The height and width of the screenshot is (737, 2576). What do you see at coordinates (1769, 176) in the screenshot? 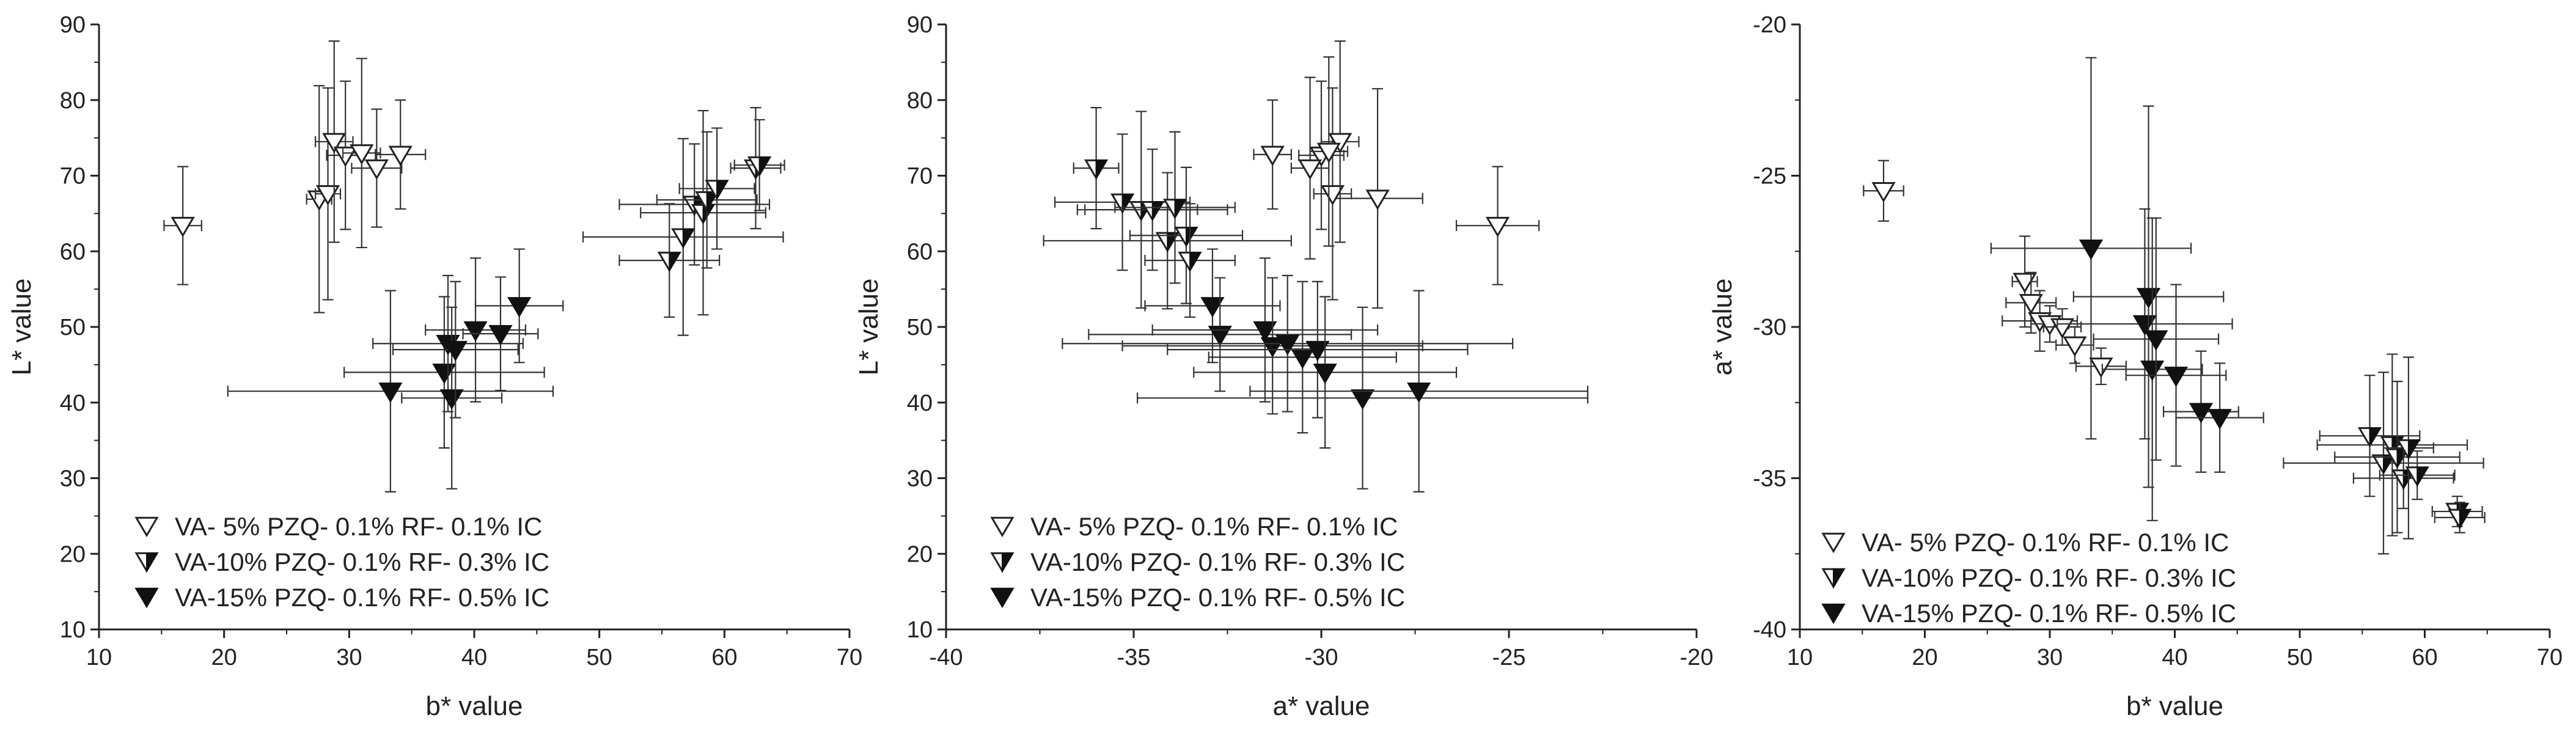
I see `y-tick-label: -25` at bounding box center [1769, 176].